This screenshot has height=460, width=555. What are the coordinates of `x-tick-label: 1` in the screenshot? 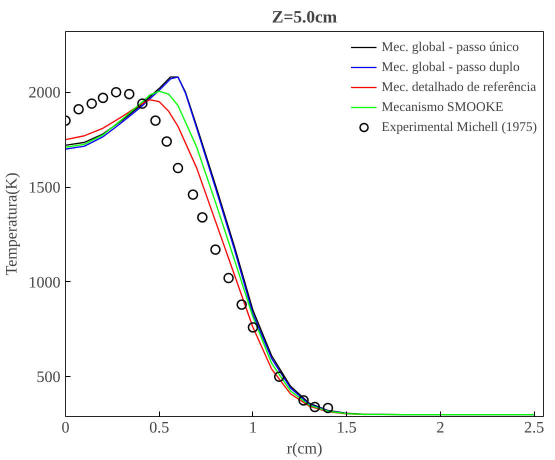 It's located at (252, 428).